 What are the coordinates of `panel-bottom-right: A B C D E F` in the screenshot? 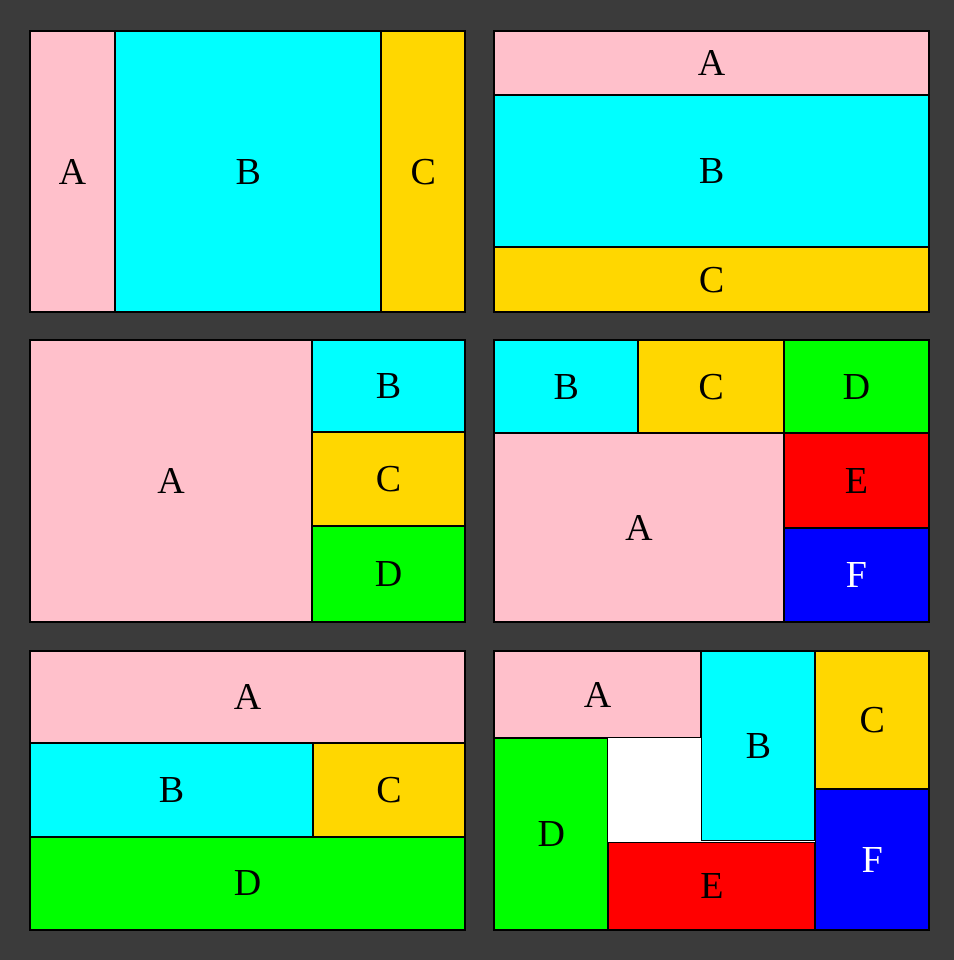 It's located at (711, 790).